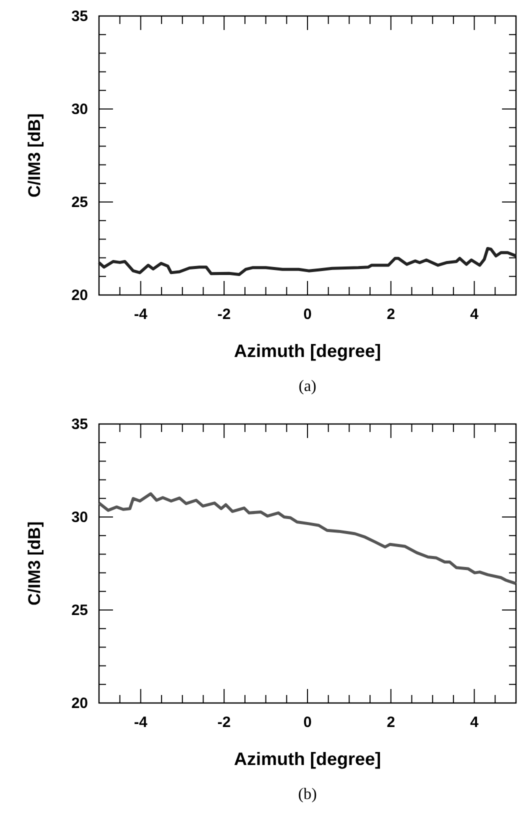  Describe the element at coordinates (307, 794) in the screenshot. I see `text: (b)` at that location.